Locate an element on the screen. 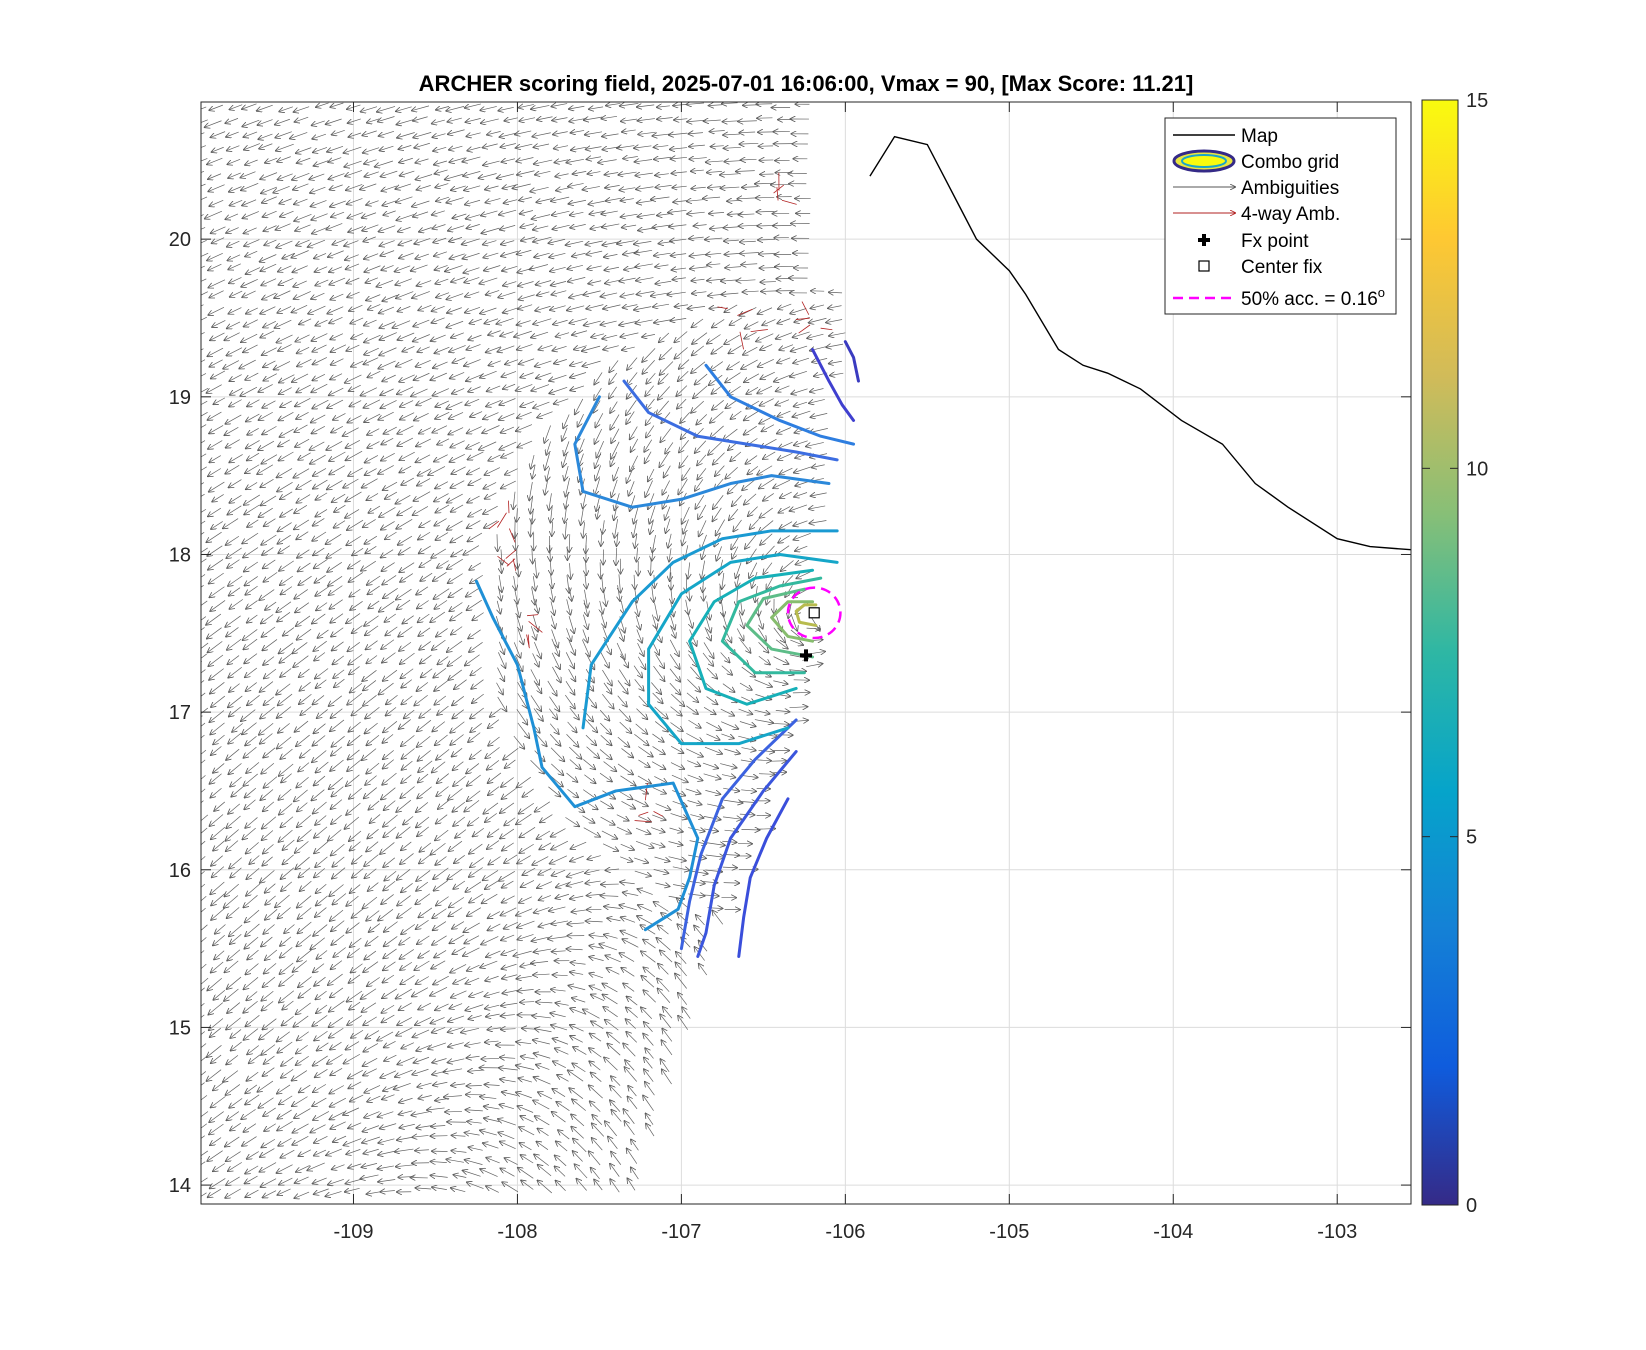 Image resolution: width=1646 pixels, height=1350 pixels. legend-label: Ambiguities is located at coordinates (1290, 188).